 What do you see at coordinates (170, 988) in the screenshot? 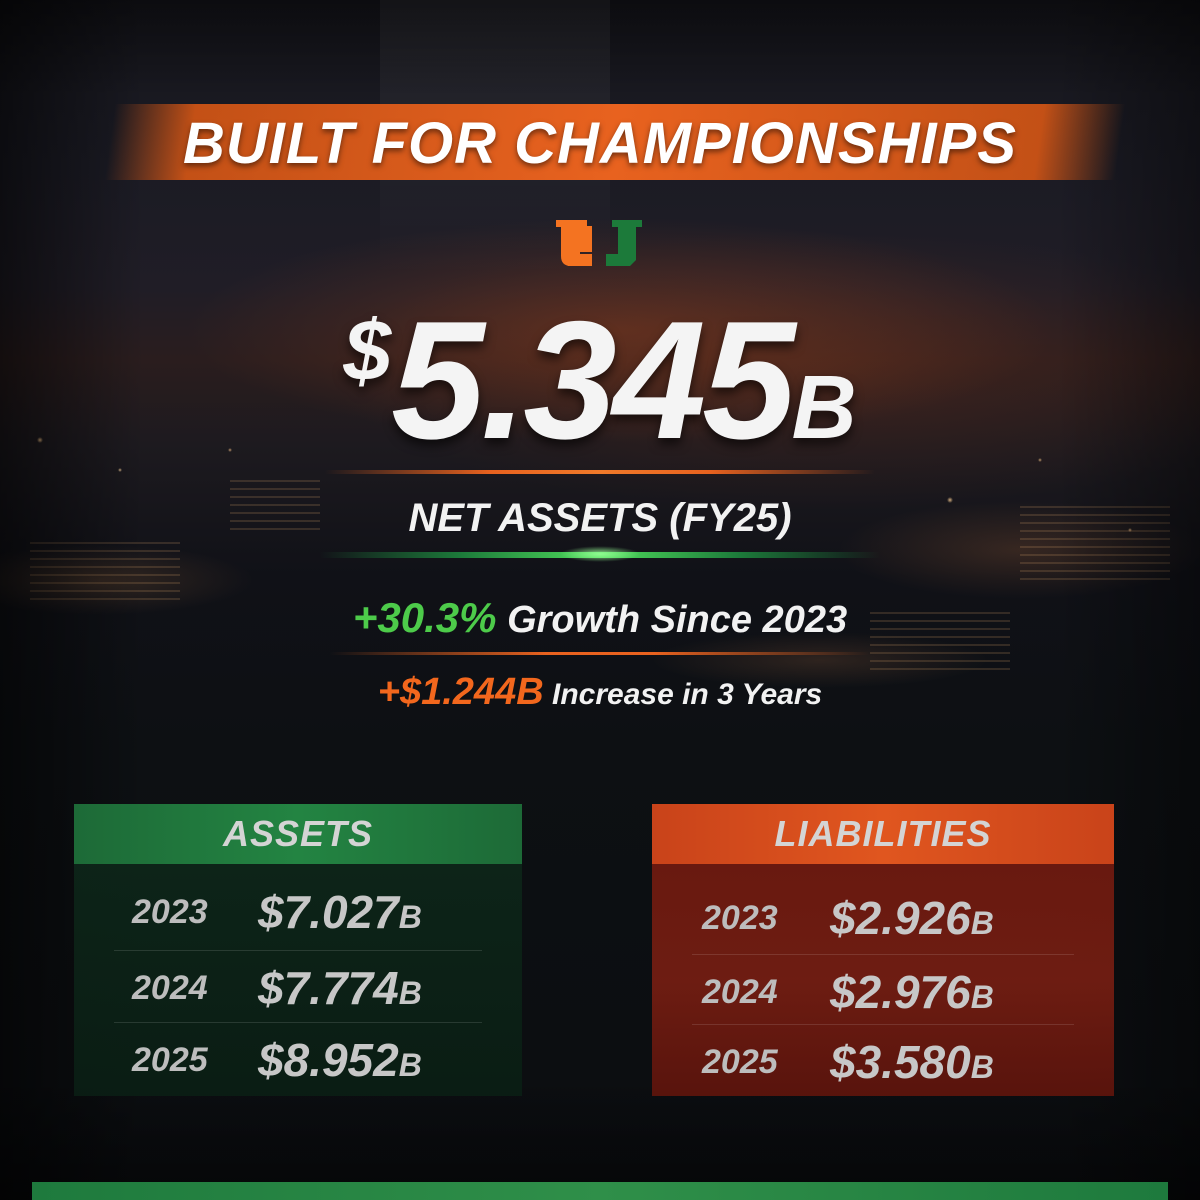
I see `assets-year: 2024` at bounding box center [170, 988].